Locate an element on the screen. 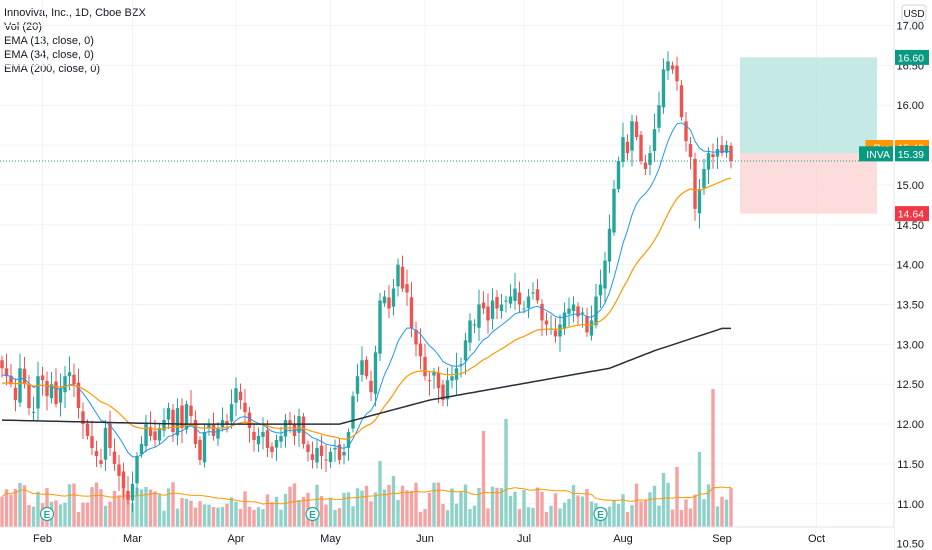 The image size is (932, 550). time-tick-label: Feb is located at coordinates (42, 539).